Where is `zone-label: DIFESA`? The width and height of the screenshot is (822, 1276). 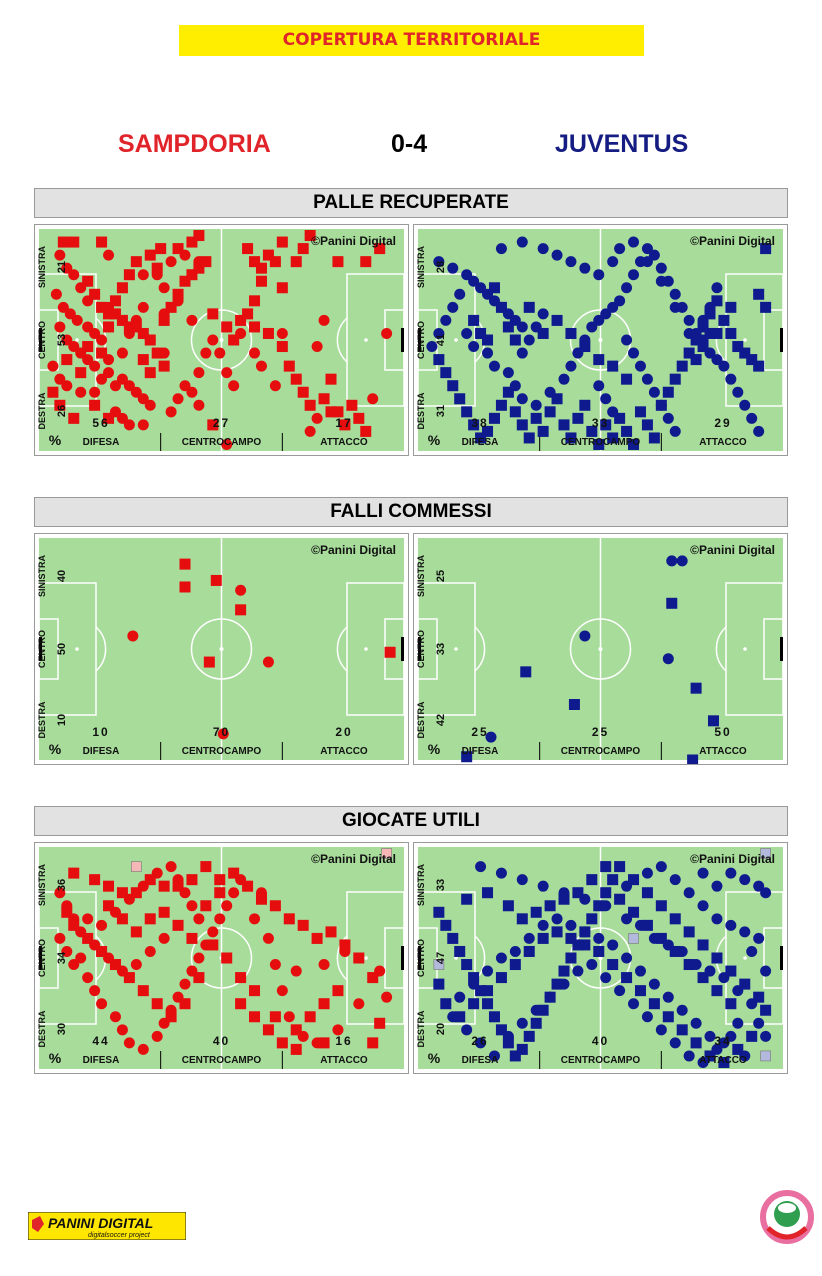 zone-label: DIFESA is located at coordinates (101, 442).